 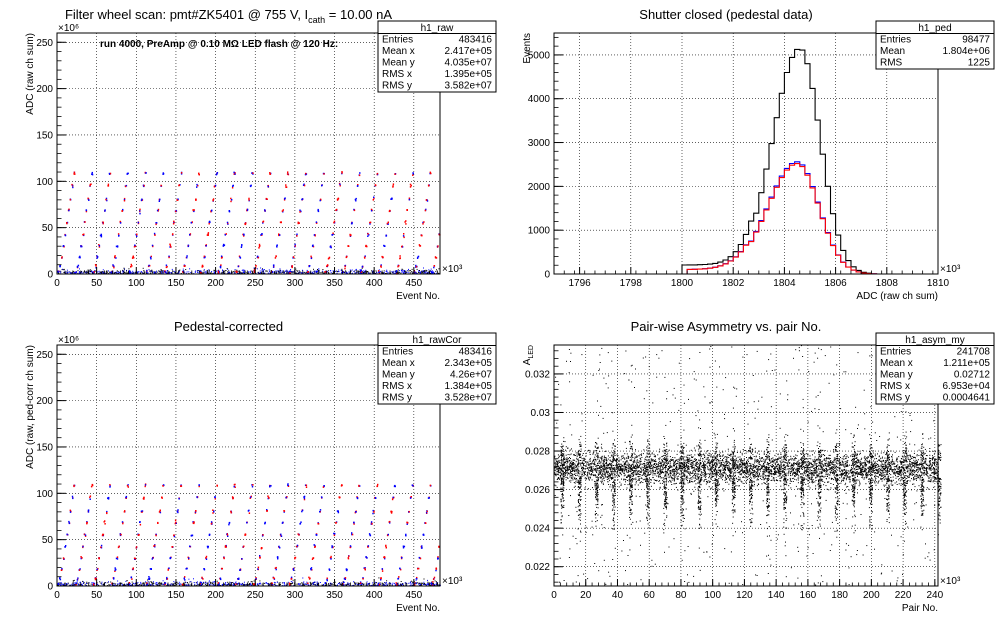 What do you see at coordinates (249, 535) in the screenshot?
I see `scatter-points` at bounding box center [249, 535].